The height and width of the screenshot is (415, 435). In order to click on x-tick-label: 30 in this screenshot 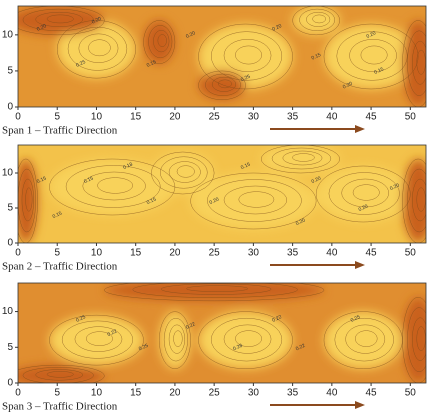, I will do `click(254, 253)`.